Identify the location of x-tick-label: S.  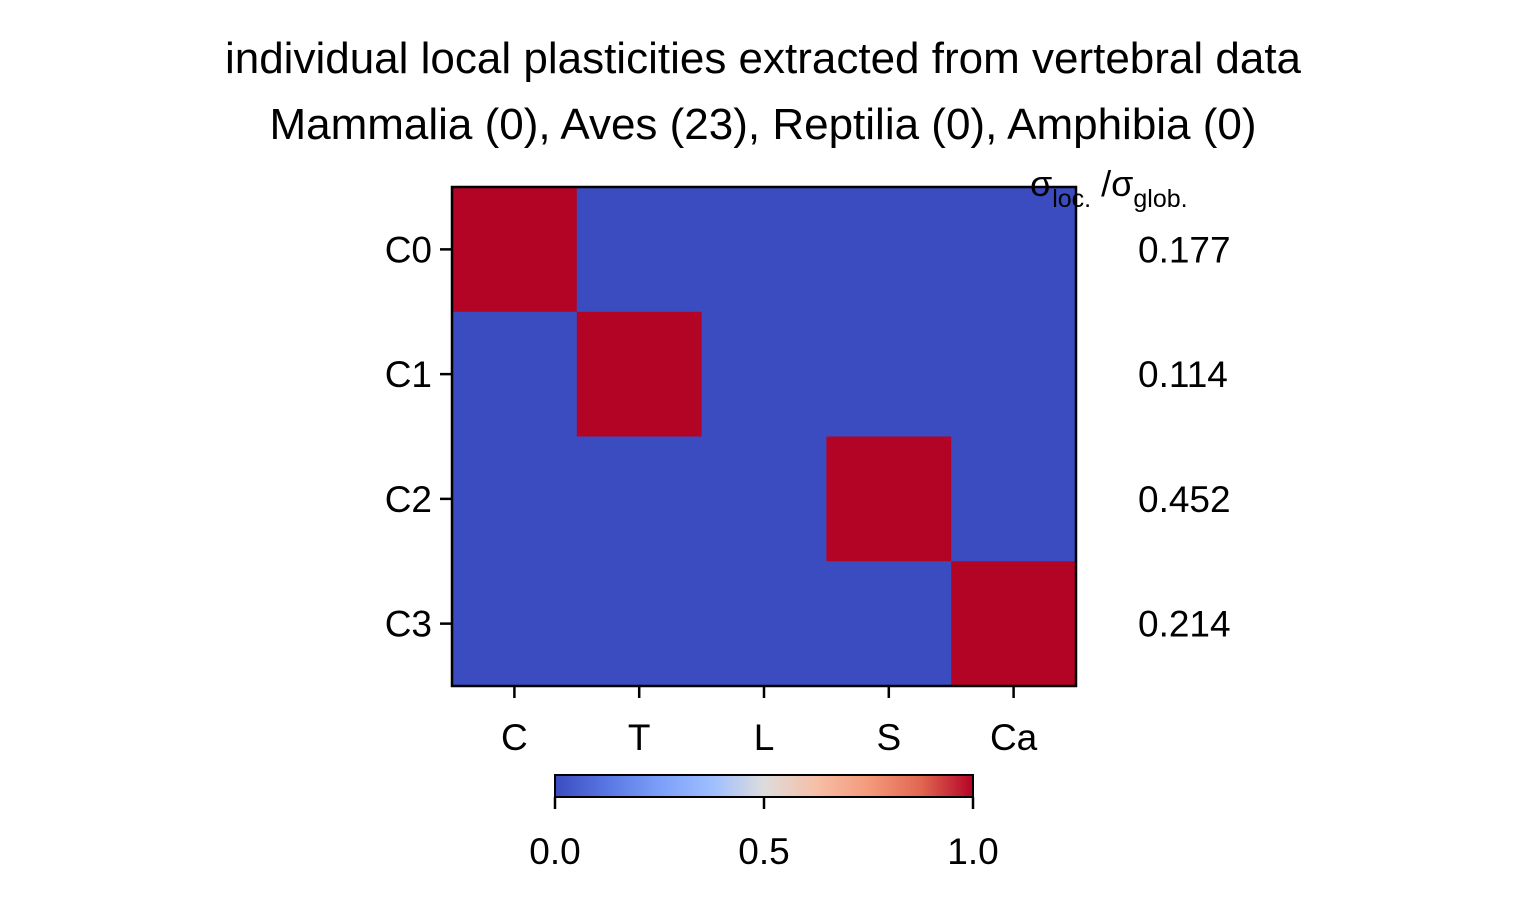
(888, 737).